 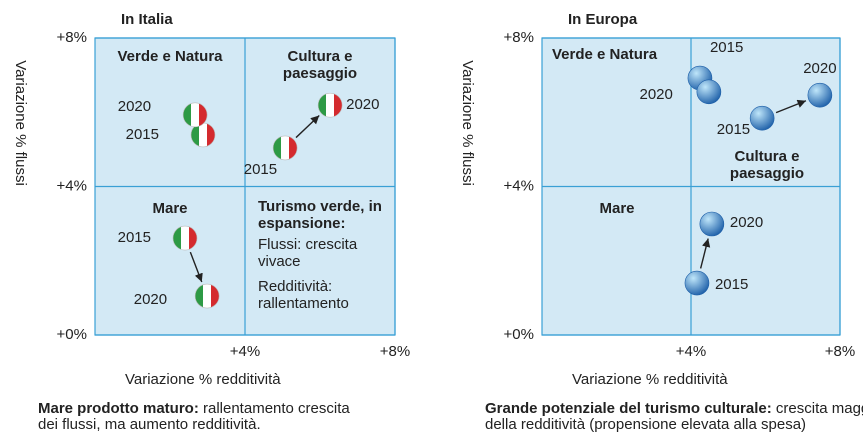 I want to click on note: Turismo verde, in espansione:, so click(x=320, y=215).